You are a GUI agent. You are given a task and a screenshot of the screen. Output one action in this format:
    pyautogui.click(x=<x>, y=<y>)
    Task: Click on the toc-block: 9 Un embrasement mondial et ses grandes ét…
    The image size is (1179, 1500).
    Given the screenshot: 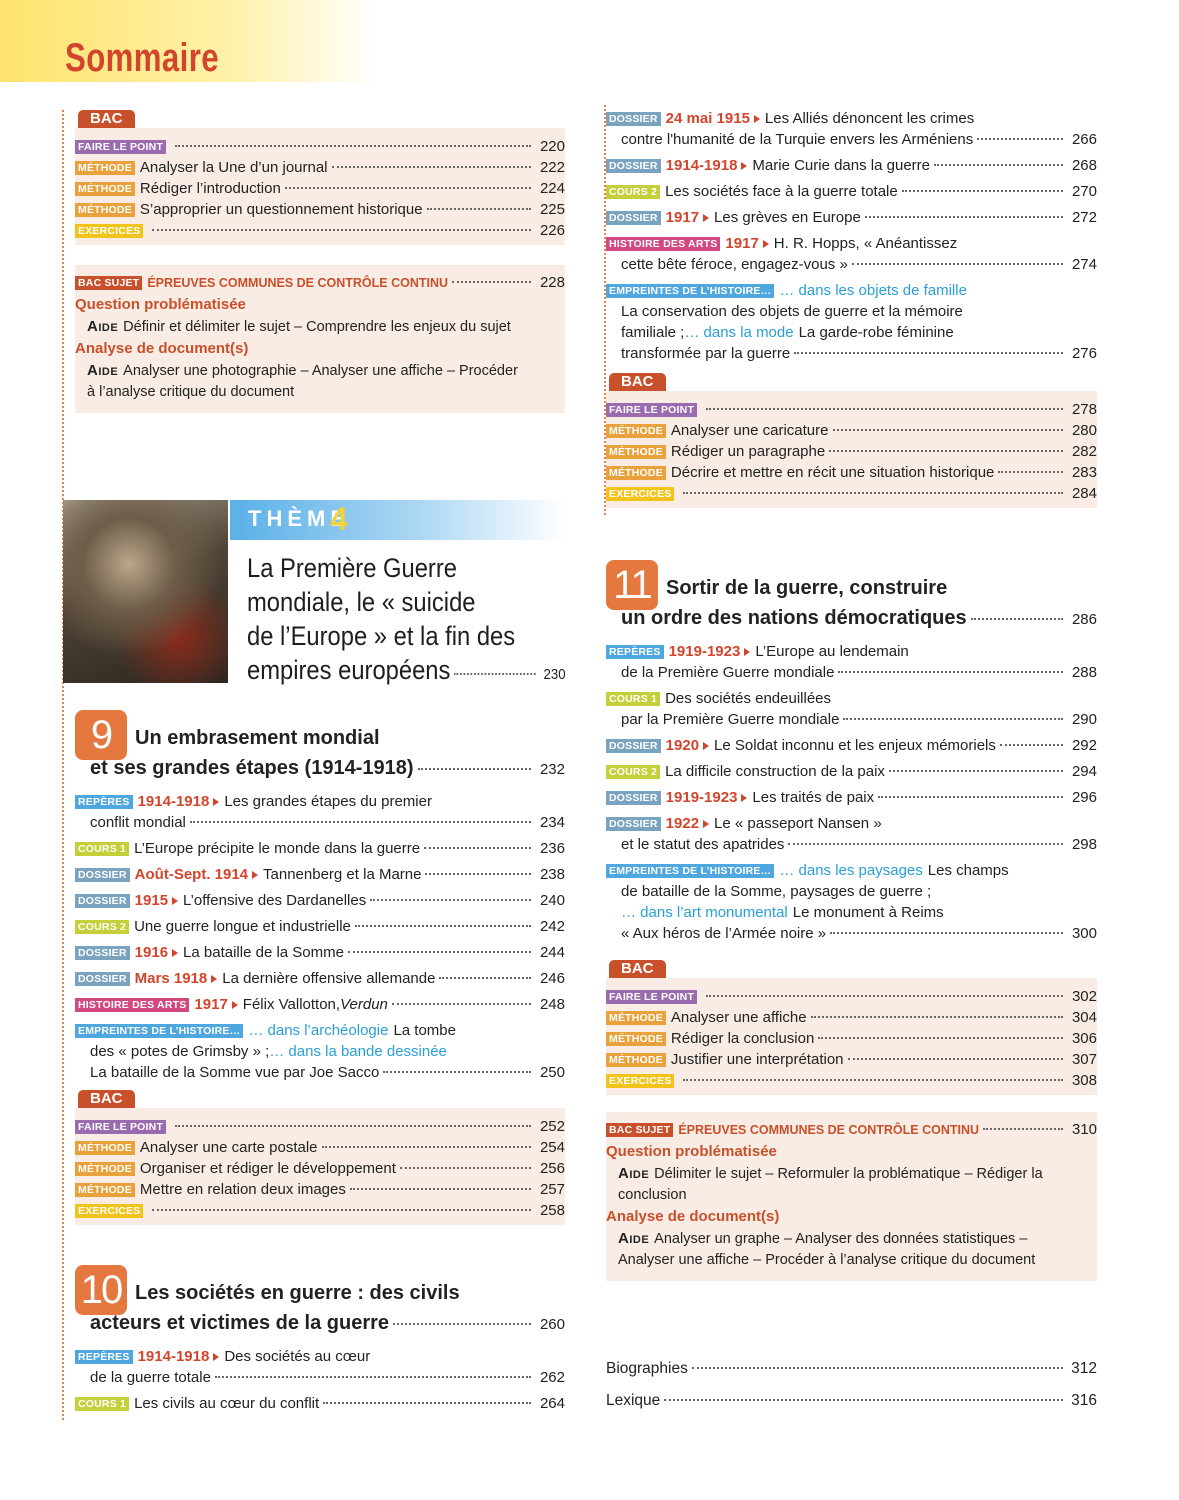 What is the action you would take?
    pyautogui.click(x=320, y=896)
    